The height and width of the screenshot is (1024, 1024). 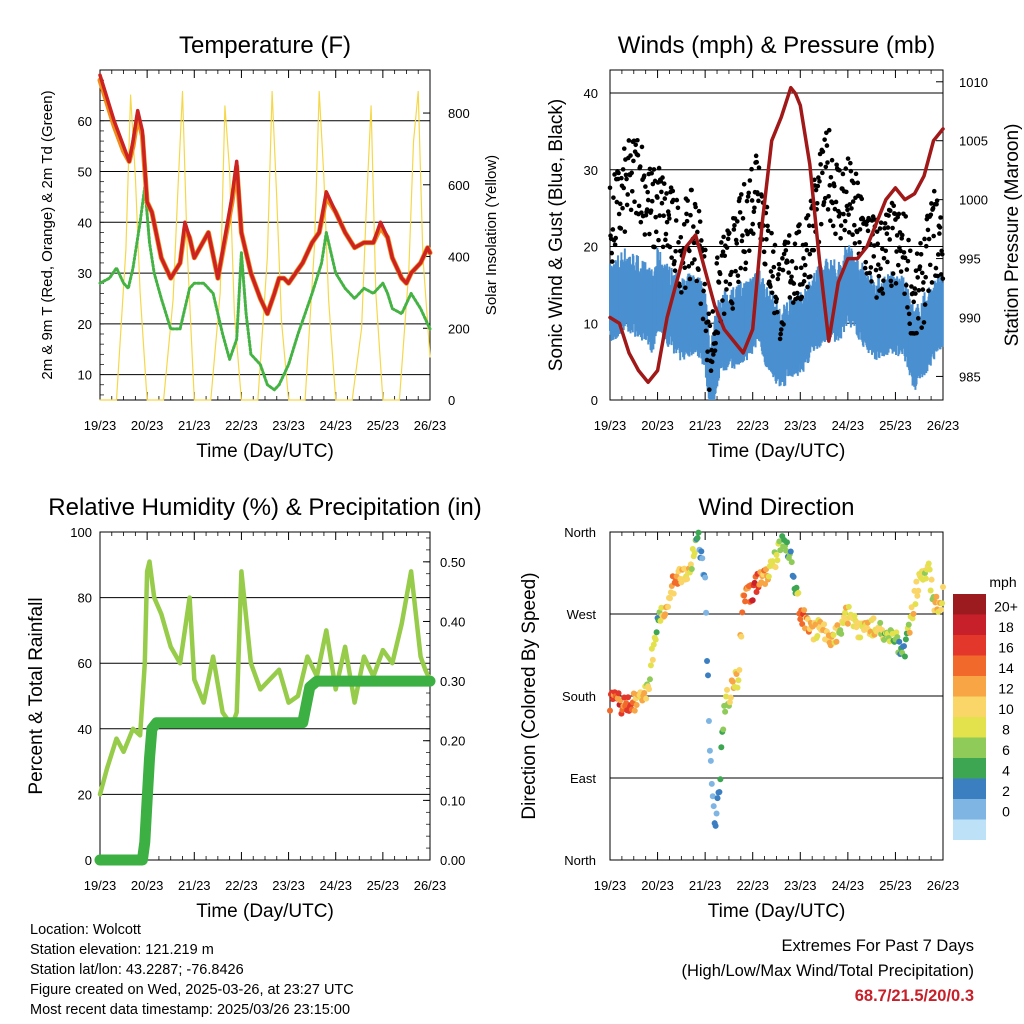 What do you see at coordinates (970, 259) in the screenshot?
I see `y2-tick-label: 995` at bounding box center [970, 259].